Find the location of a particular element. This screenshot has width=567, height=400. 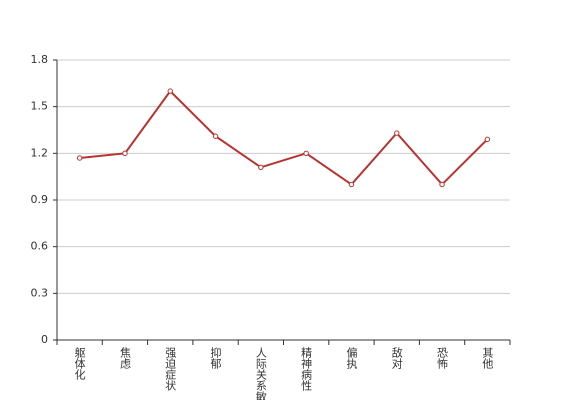

x-tick-label: 偏执 is located at coordinates (351, 358).